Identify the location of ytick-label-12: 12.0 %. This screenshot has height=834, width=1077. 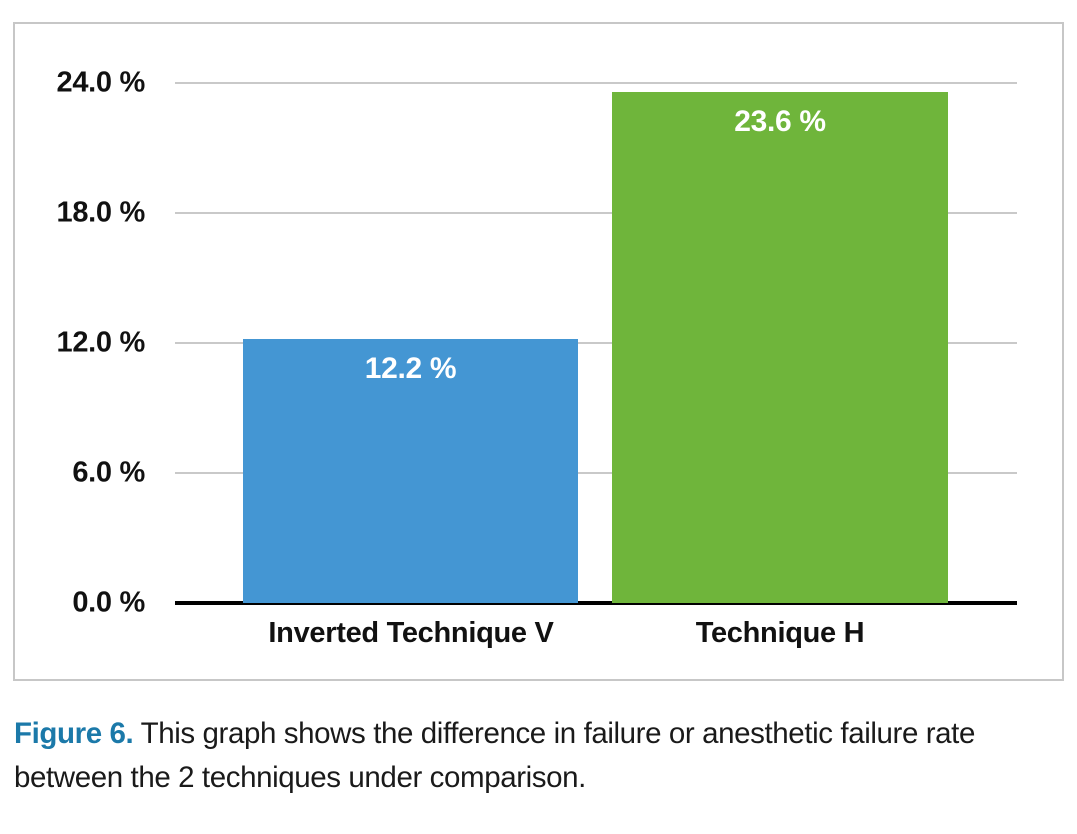
(101, 342).